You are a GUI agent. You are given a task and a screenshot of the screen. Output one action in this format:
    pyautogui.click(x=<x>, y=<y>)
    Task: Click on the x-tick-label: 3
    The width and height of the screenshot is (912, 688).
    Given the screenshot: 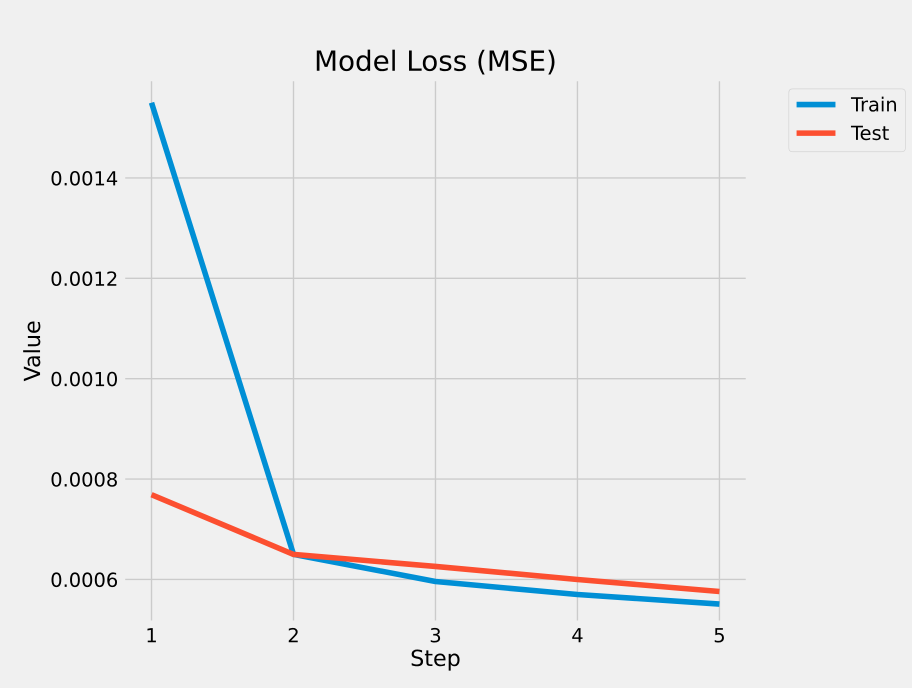 What is the action you would take?
    pyautogui.click(x=435, y=635)
    